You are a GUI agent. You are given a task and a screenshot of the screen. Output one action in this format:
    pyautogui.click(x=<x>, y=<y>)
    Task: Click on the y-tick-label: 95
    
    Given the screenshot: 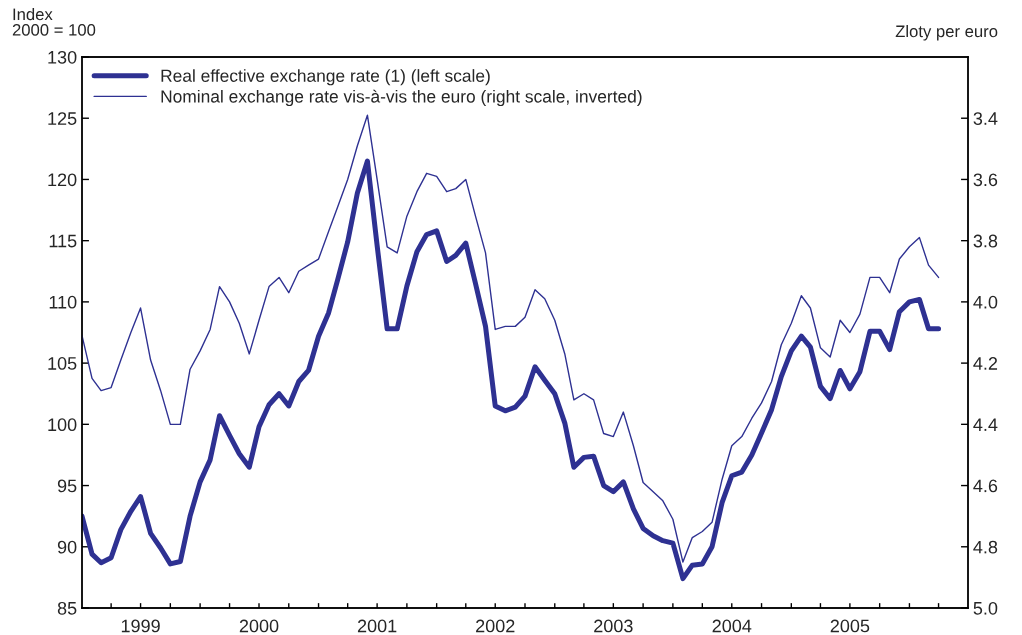 What is the action you would take?
    pyautogui.click(x=67, y=486)
    